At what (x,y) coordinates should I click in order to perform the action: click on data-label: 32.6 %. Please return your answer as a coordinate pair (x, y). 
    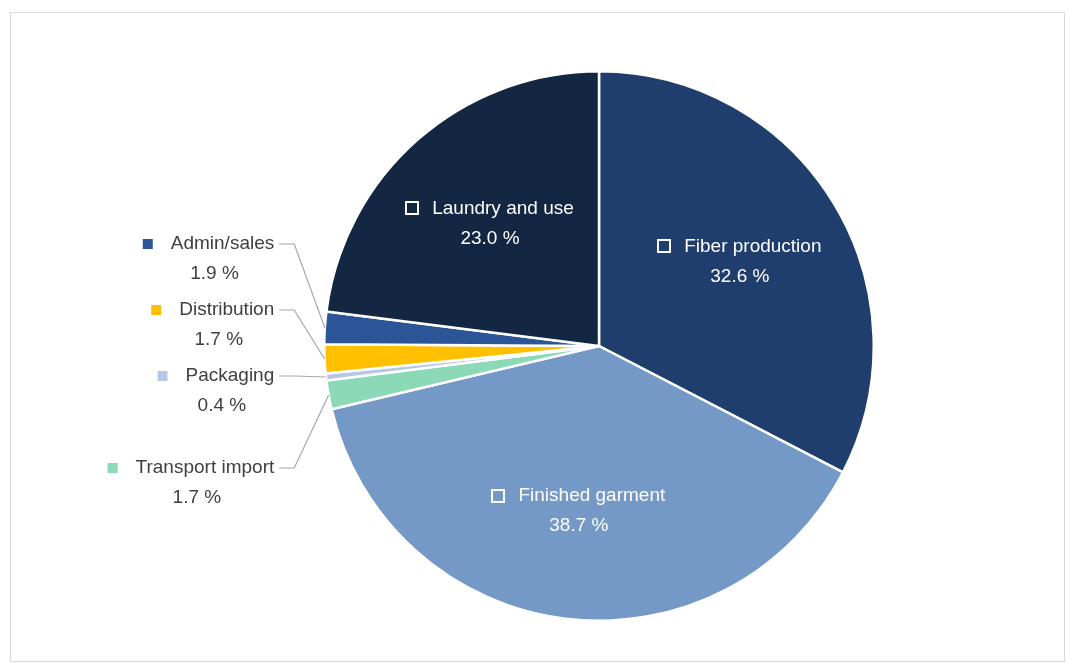
    Looking at the image, I should click on (740, 275).